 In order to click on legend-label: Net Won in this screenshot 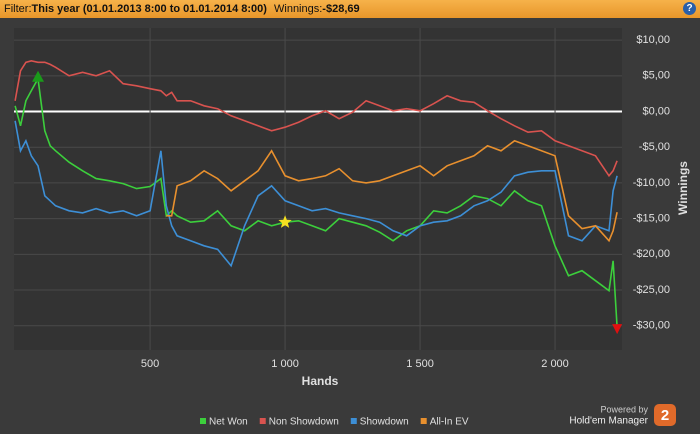, I will do `click(228, 422)`.